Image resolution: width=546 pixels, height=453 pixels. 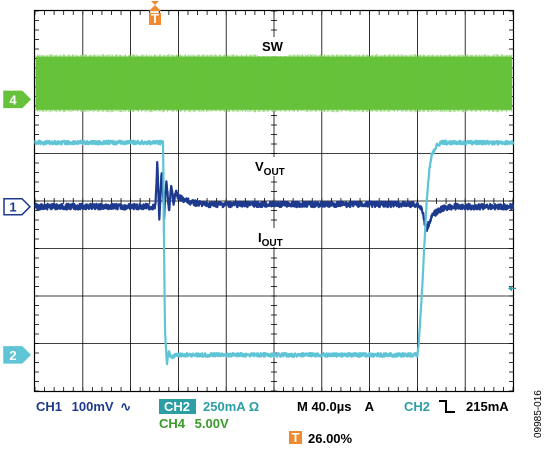 What do you see at coordinates (538, 414) in the screenshot?
I see `figure-id: 09985-016` at bounding box center [538, 414].